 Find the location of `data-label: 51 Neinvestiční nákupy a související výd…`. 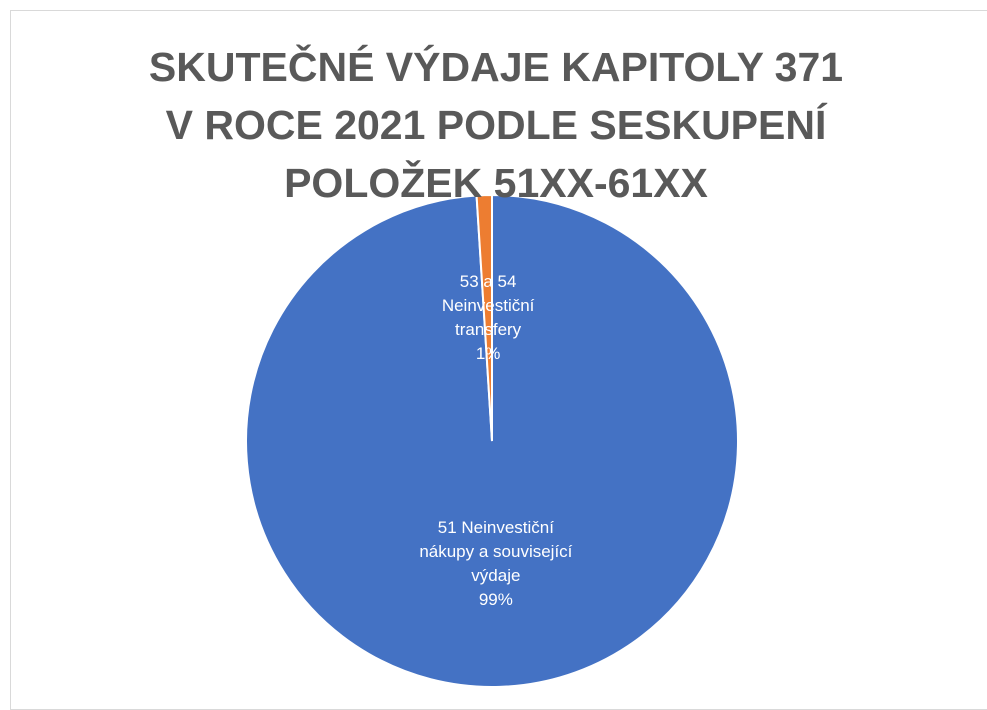

data-label: 51 Neinvestiční nákupy a související výd… is located at coordinates (495, 564).